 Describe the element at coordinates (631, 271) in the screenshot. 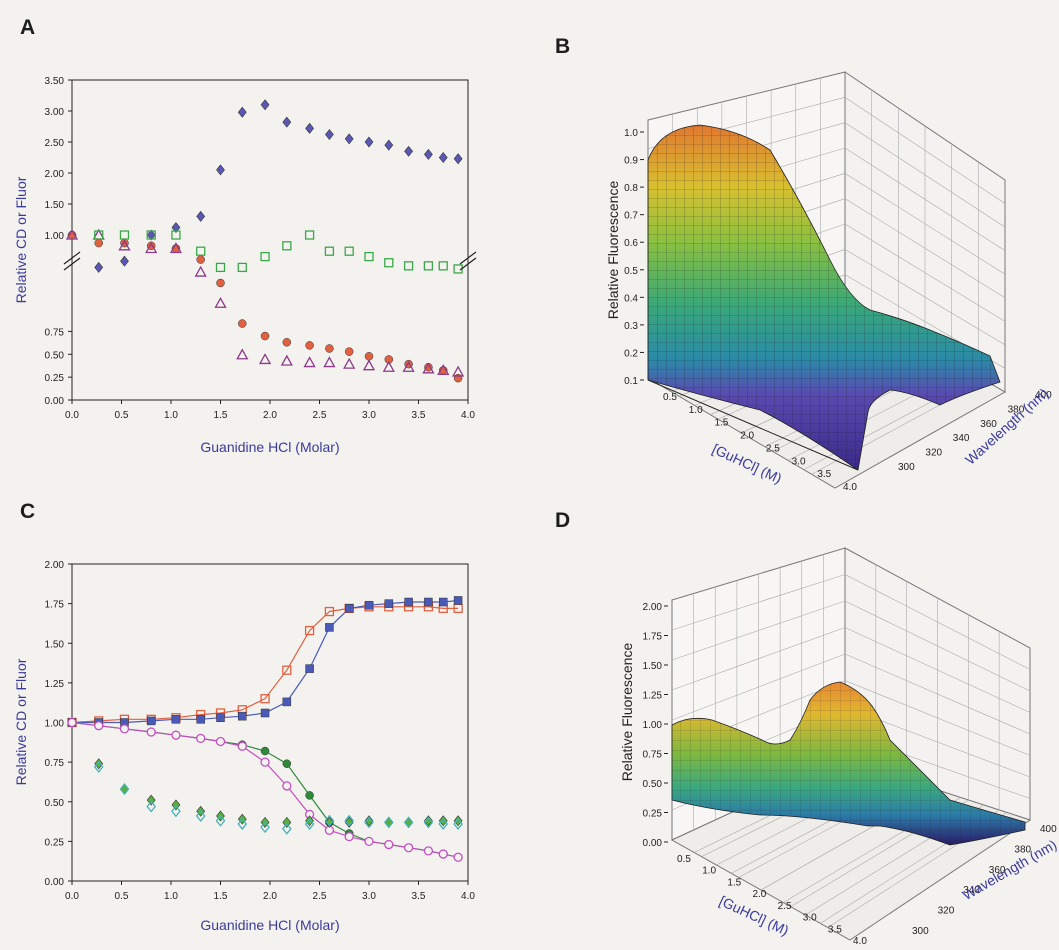

I see `chart-b-z-tick: 0.5` at that location.